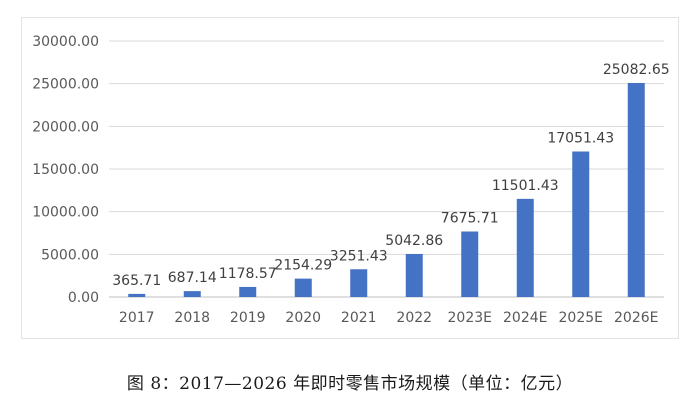  I want to click on y-tick-label: 10000.00, so click(65, 213).